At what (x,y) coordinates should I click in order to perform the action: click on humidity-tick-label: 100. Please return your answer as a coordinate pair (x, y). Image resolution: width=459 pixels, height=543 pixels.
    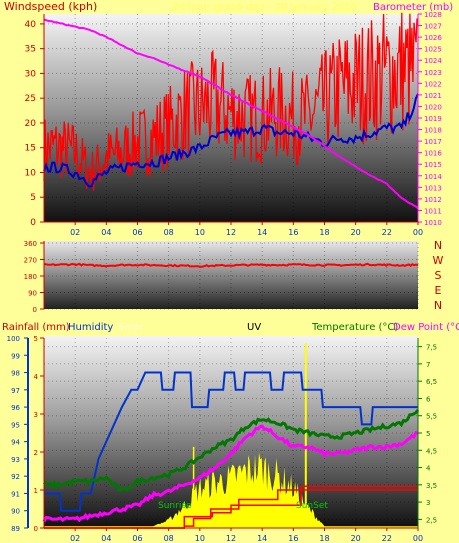
    Looking at the image, I should click on (13, 339).